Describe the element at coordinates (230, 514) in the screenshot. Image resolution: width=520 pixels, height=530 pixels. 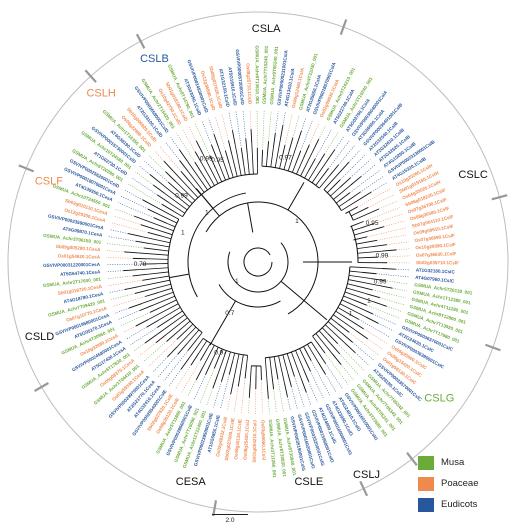
I see `scale-line` at that location.